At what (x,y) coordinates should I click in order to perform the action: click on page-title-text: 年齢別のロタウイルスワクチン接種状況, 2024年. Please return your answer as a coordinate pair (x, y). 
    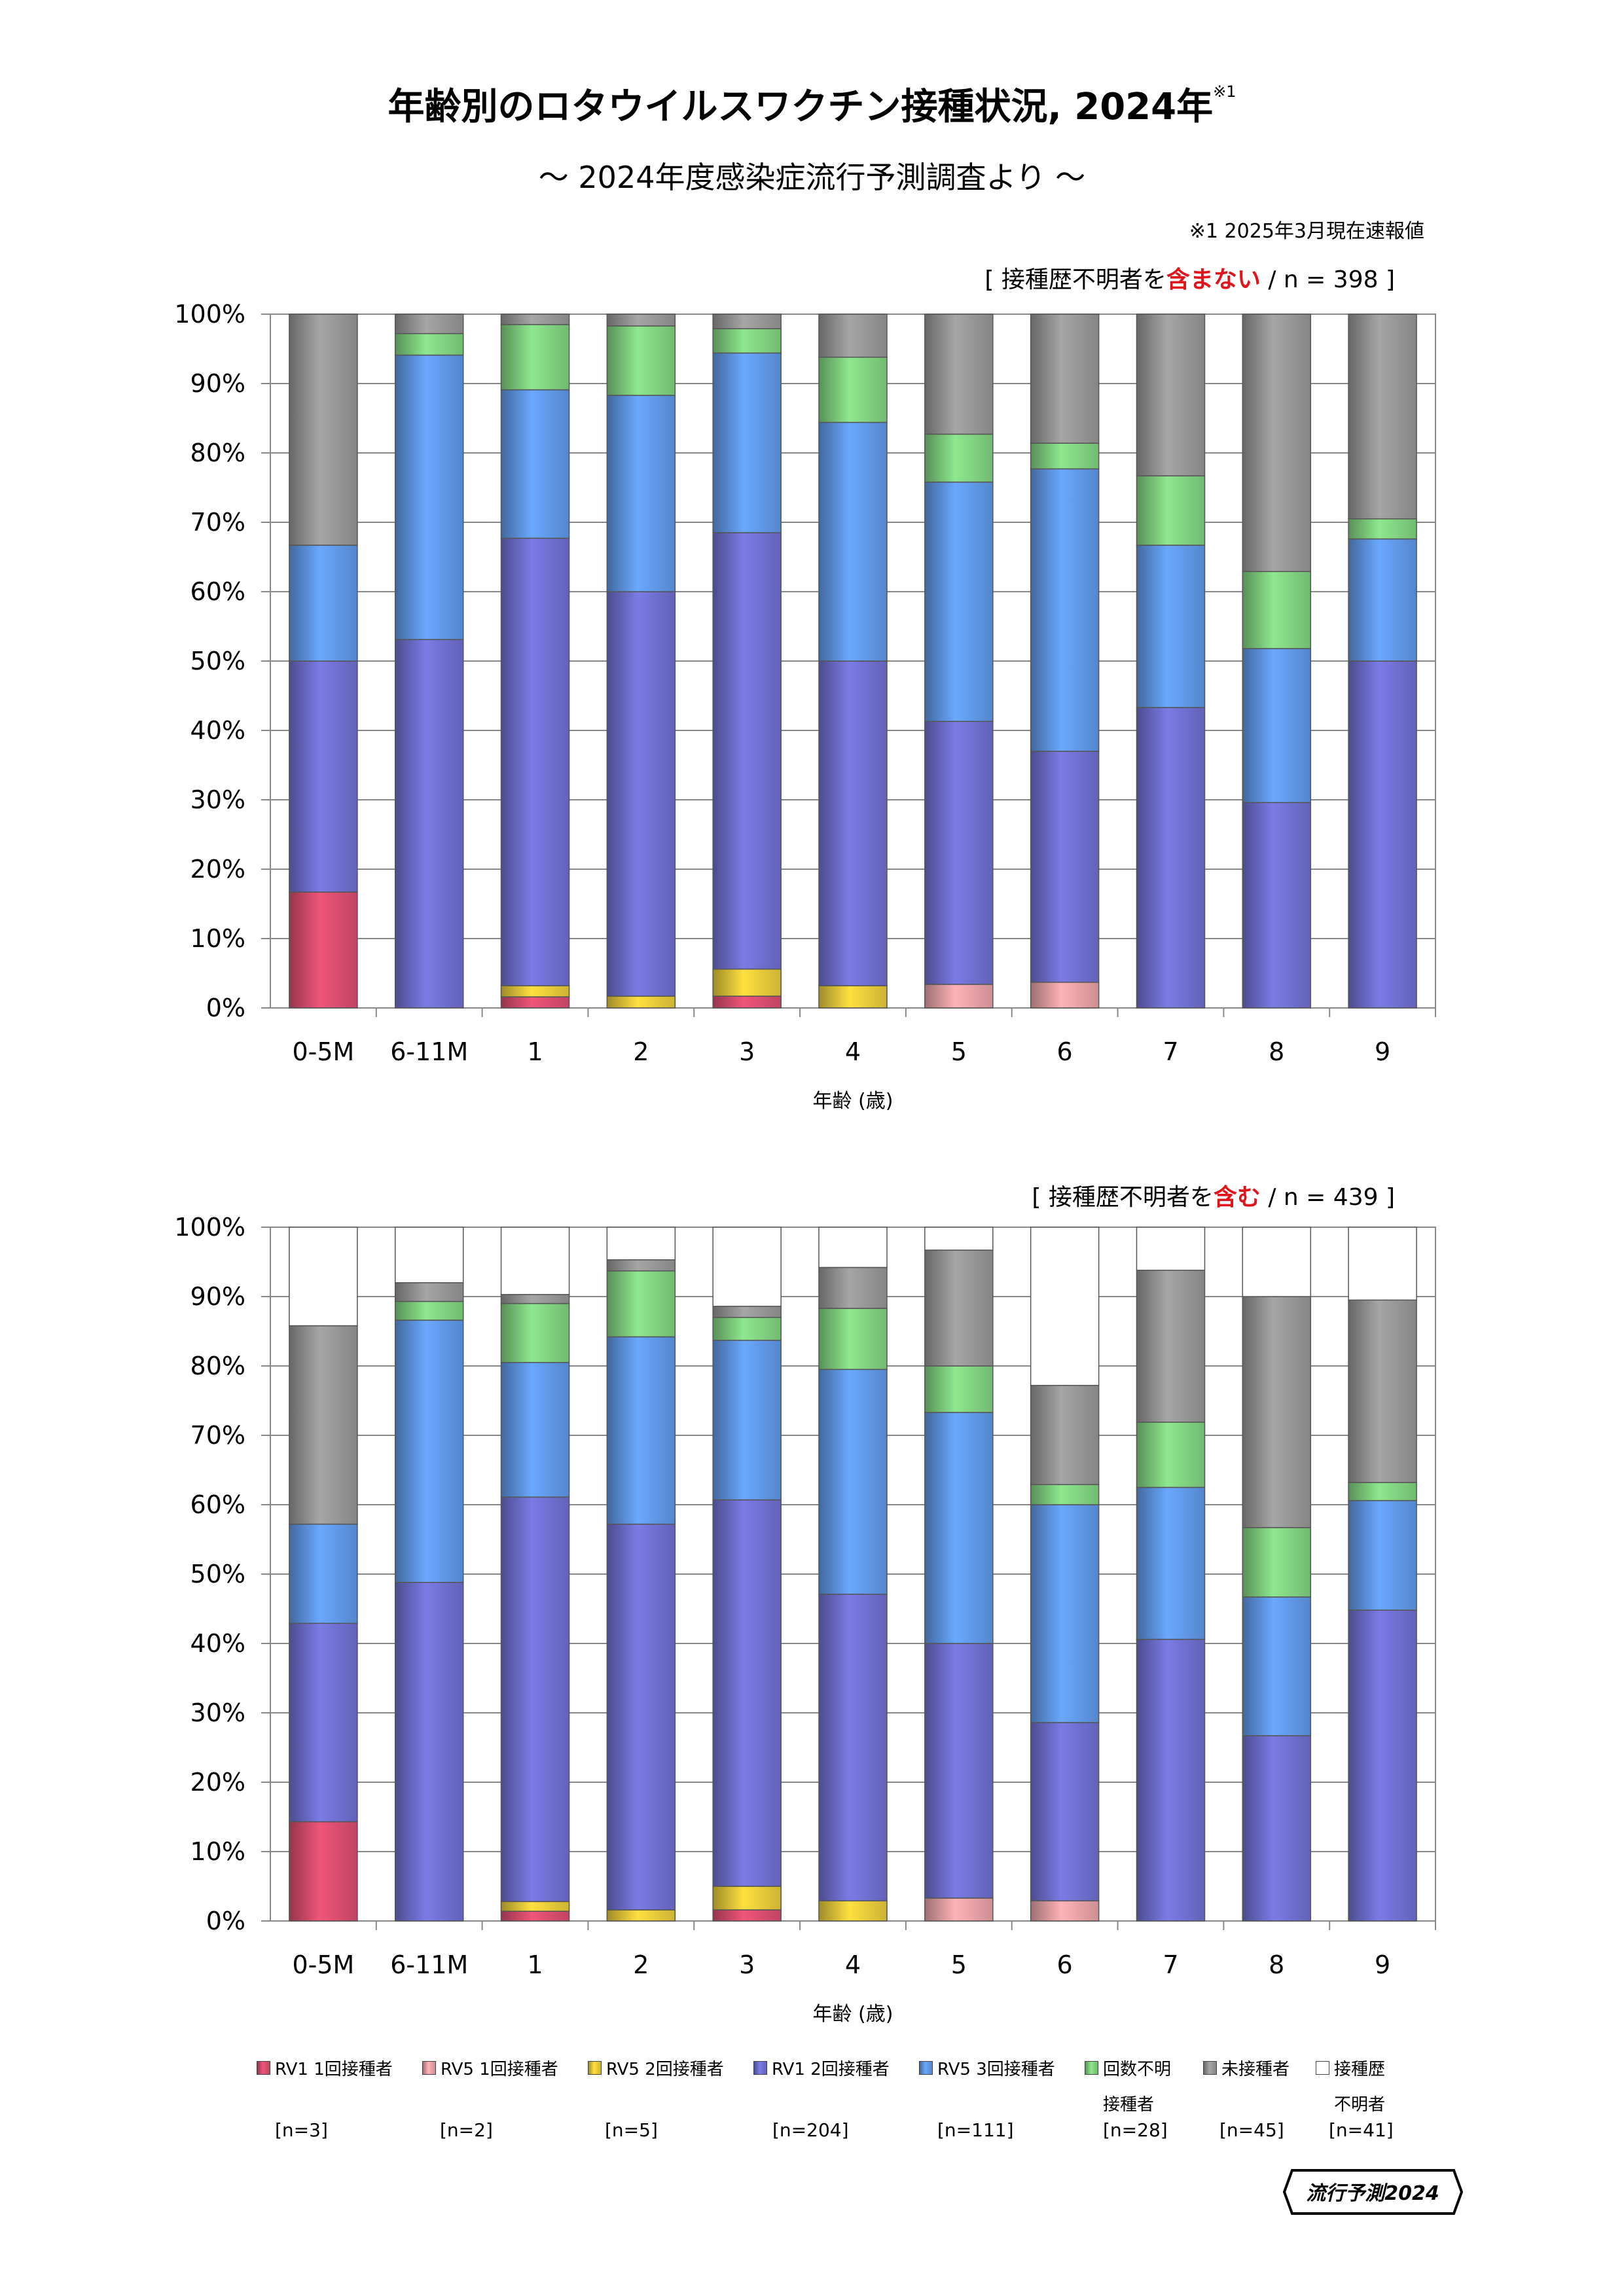
    Looking at the image, I should click on (801, 107).